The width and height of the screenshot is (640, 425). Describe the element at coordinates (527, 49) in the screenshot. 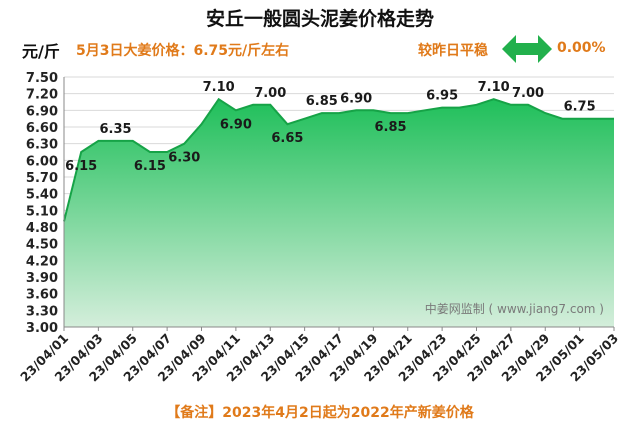

I see `double-arrow-icon` at that location.